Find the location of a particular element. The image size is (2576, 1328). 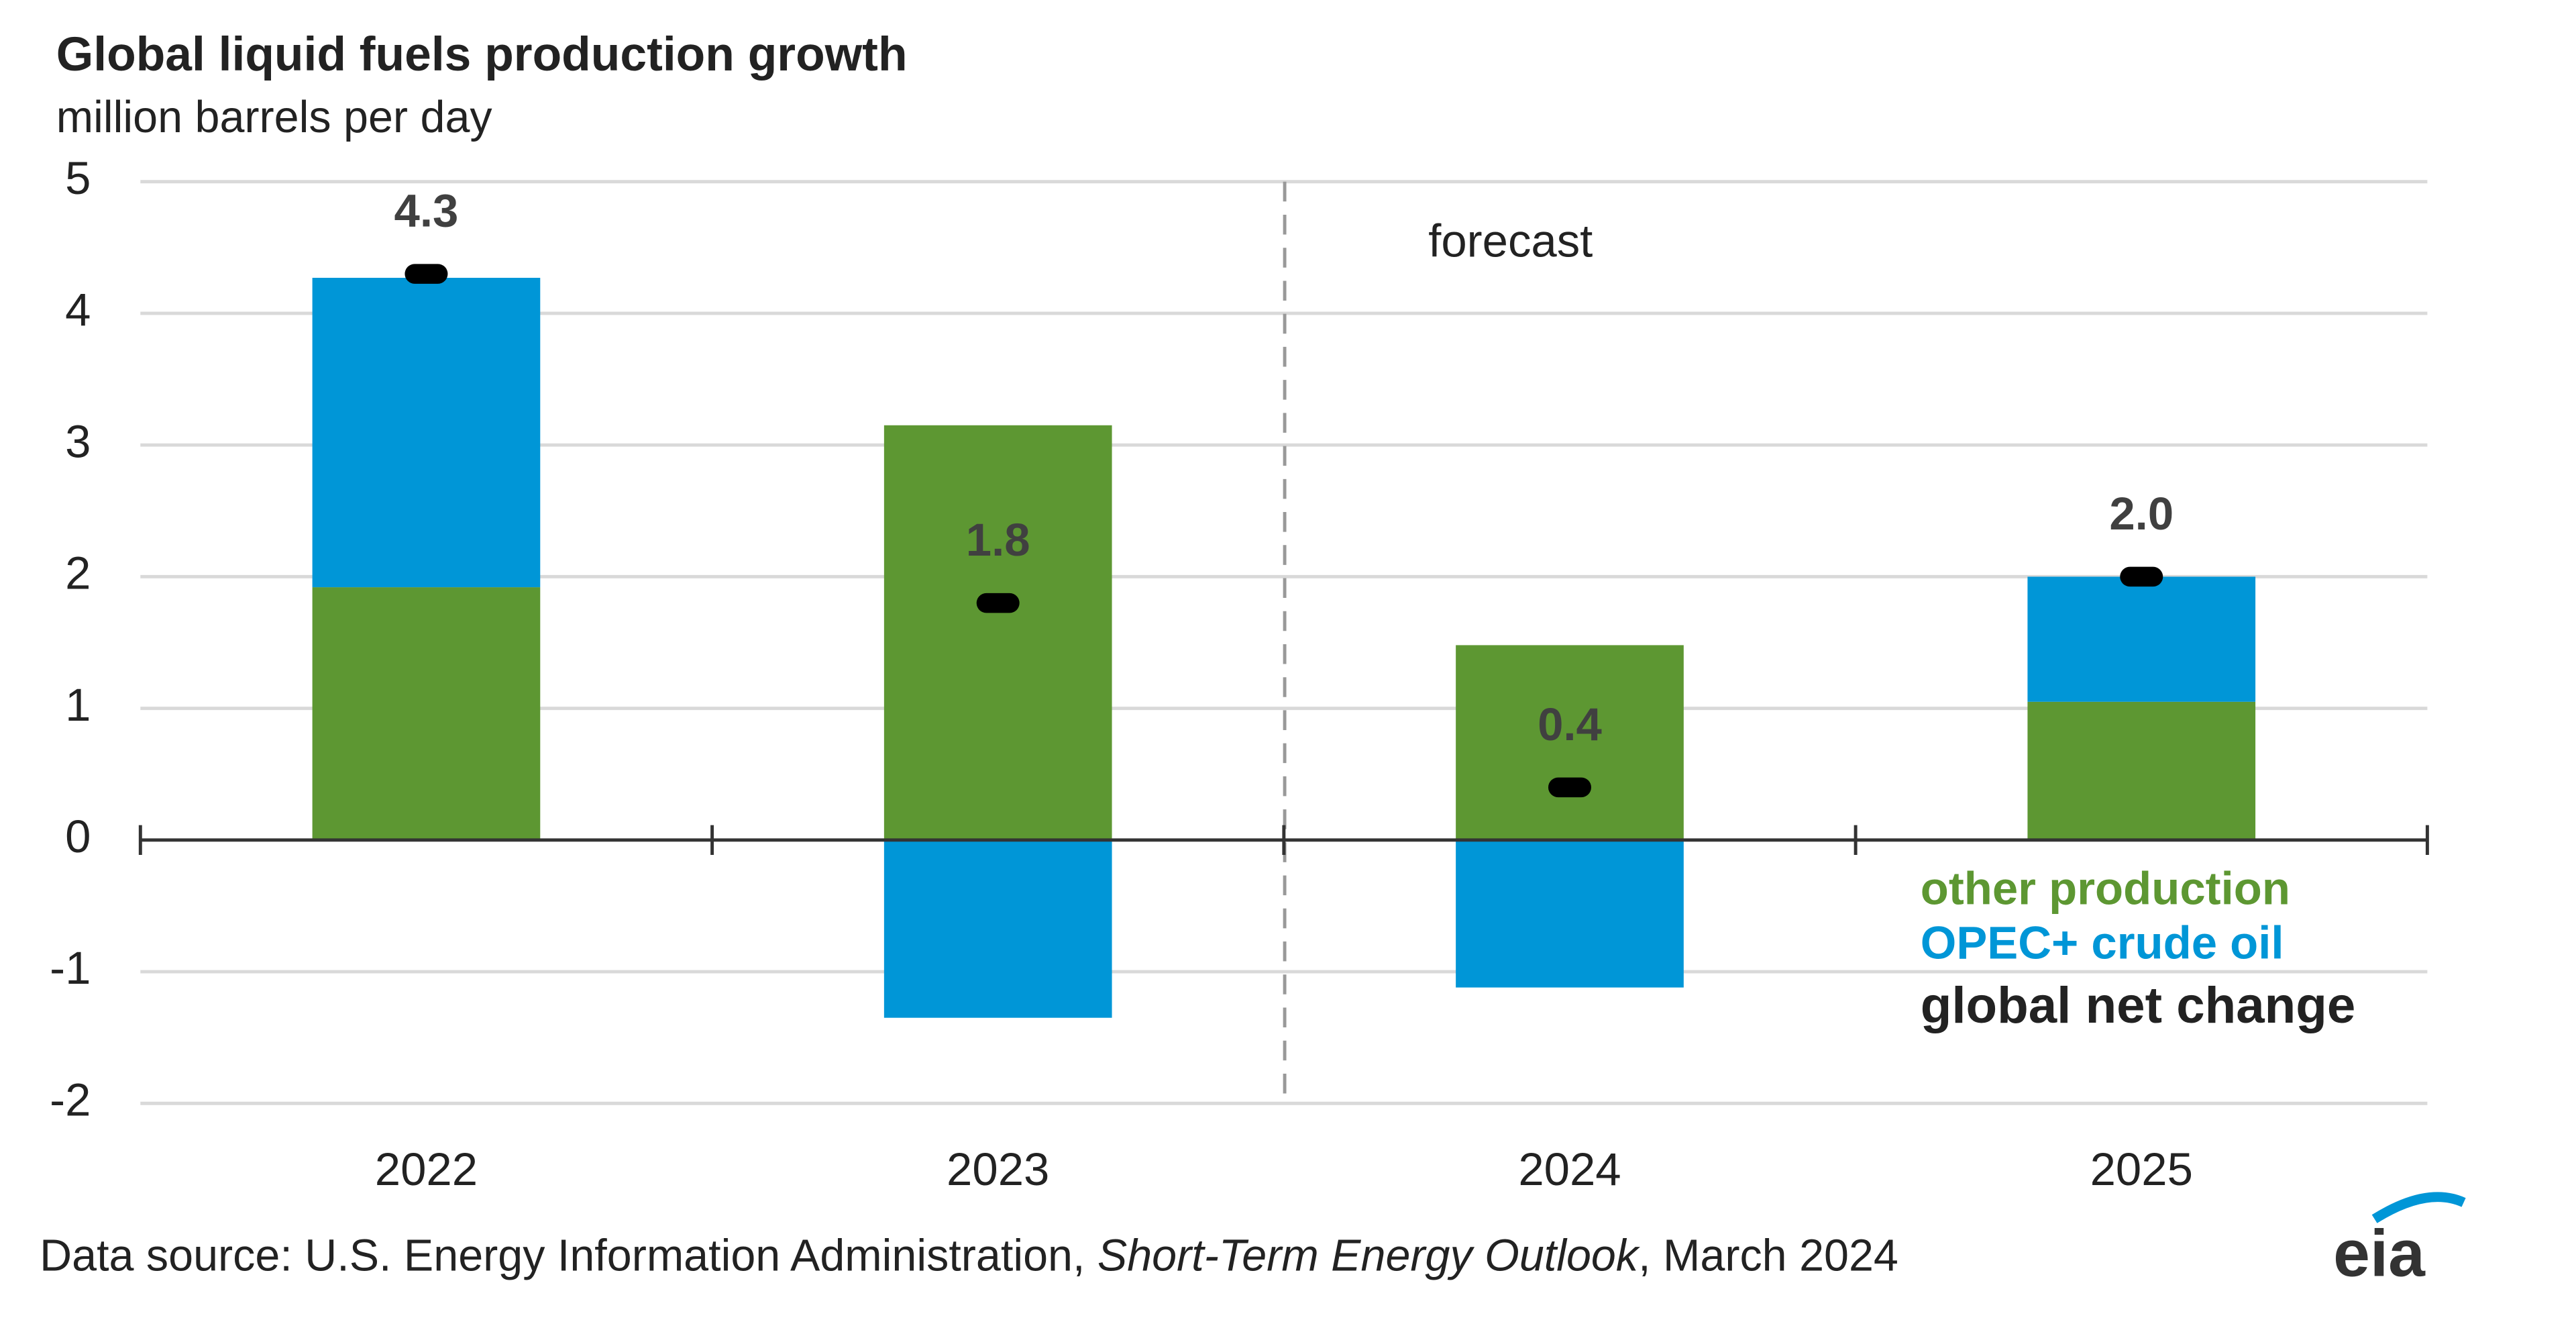

y-tick-label: 2 is located at coordinates (78, 573).